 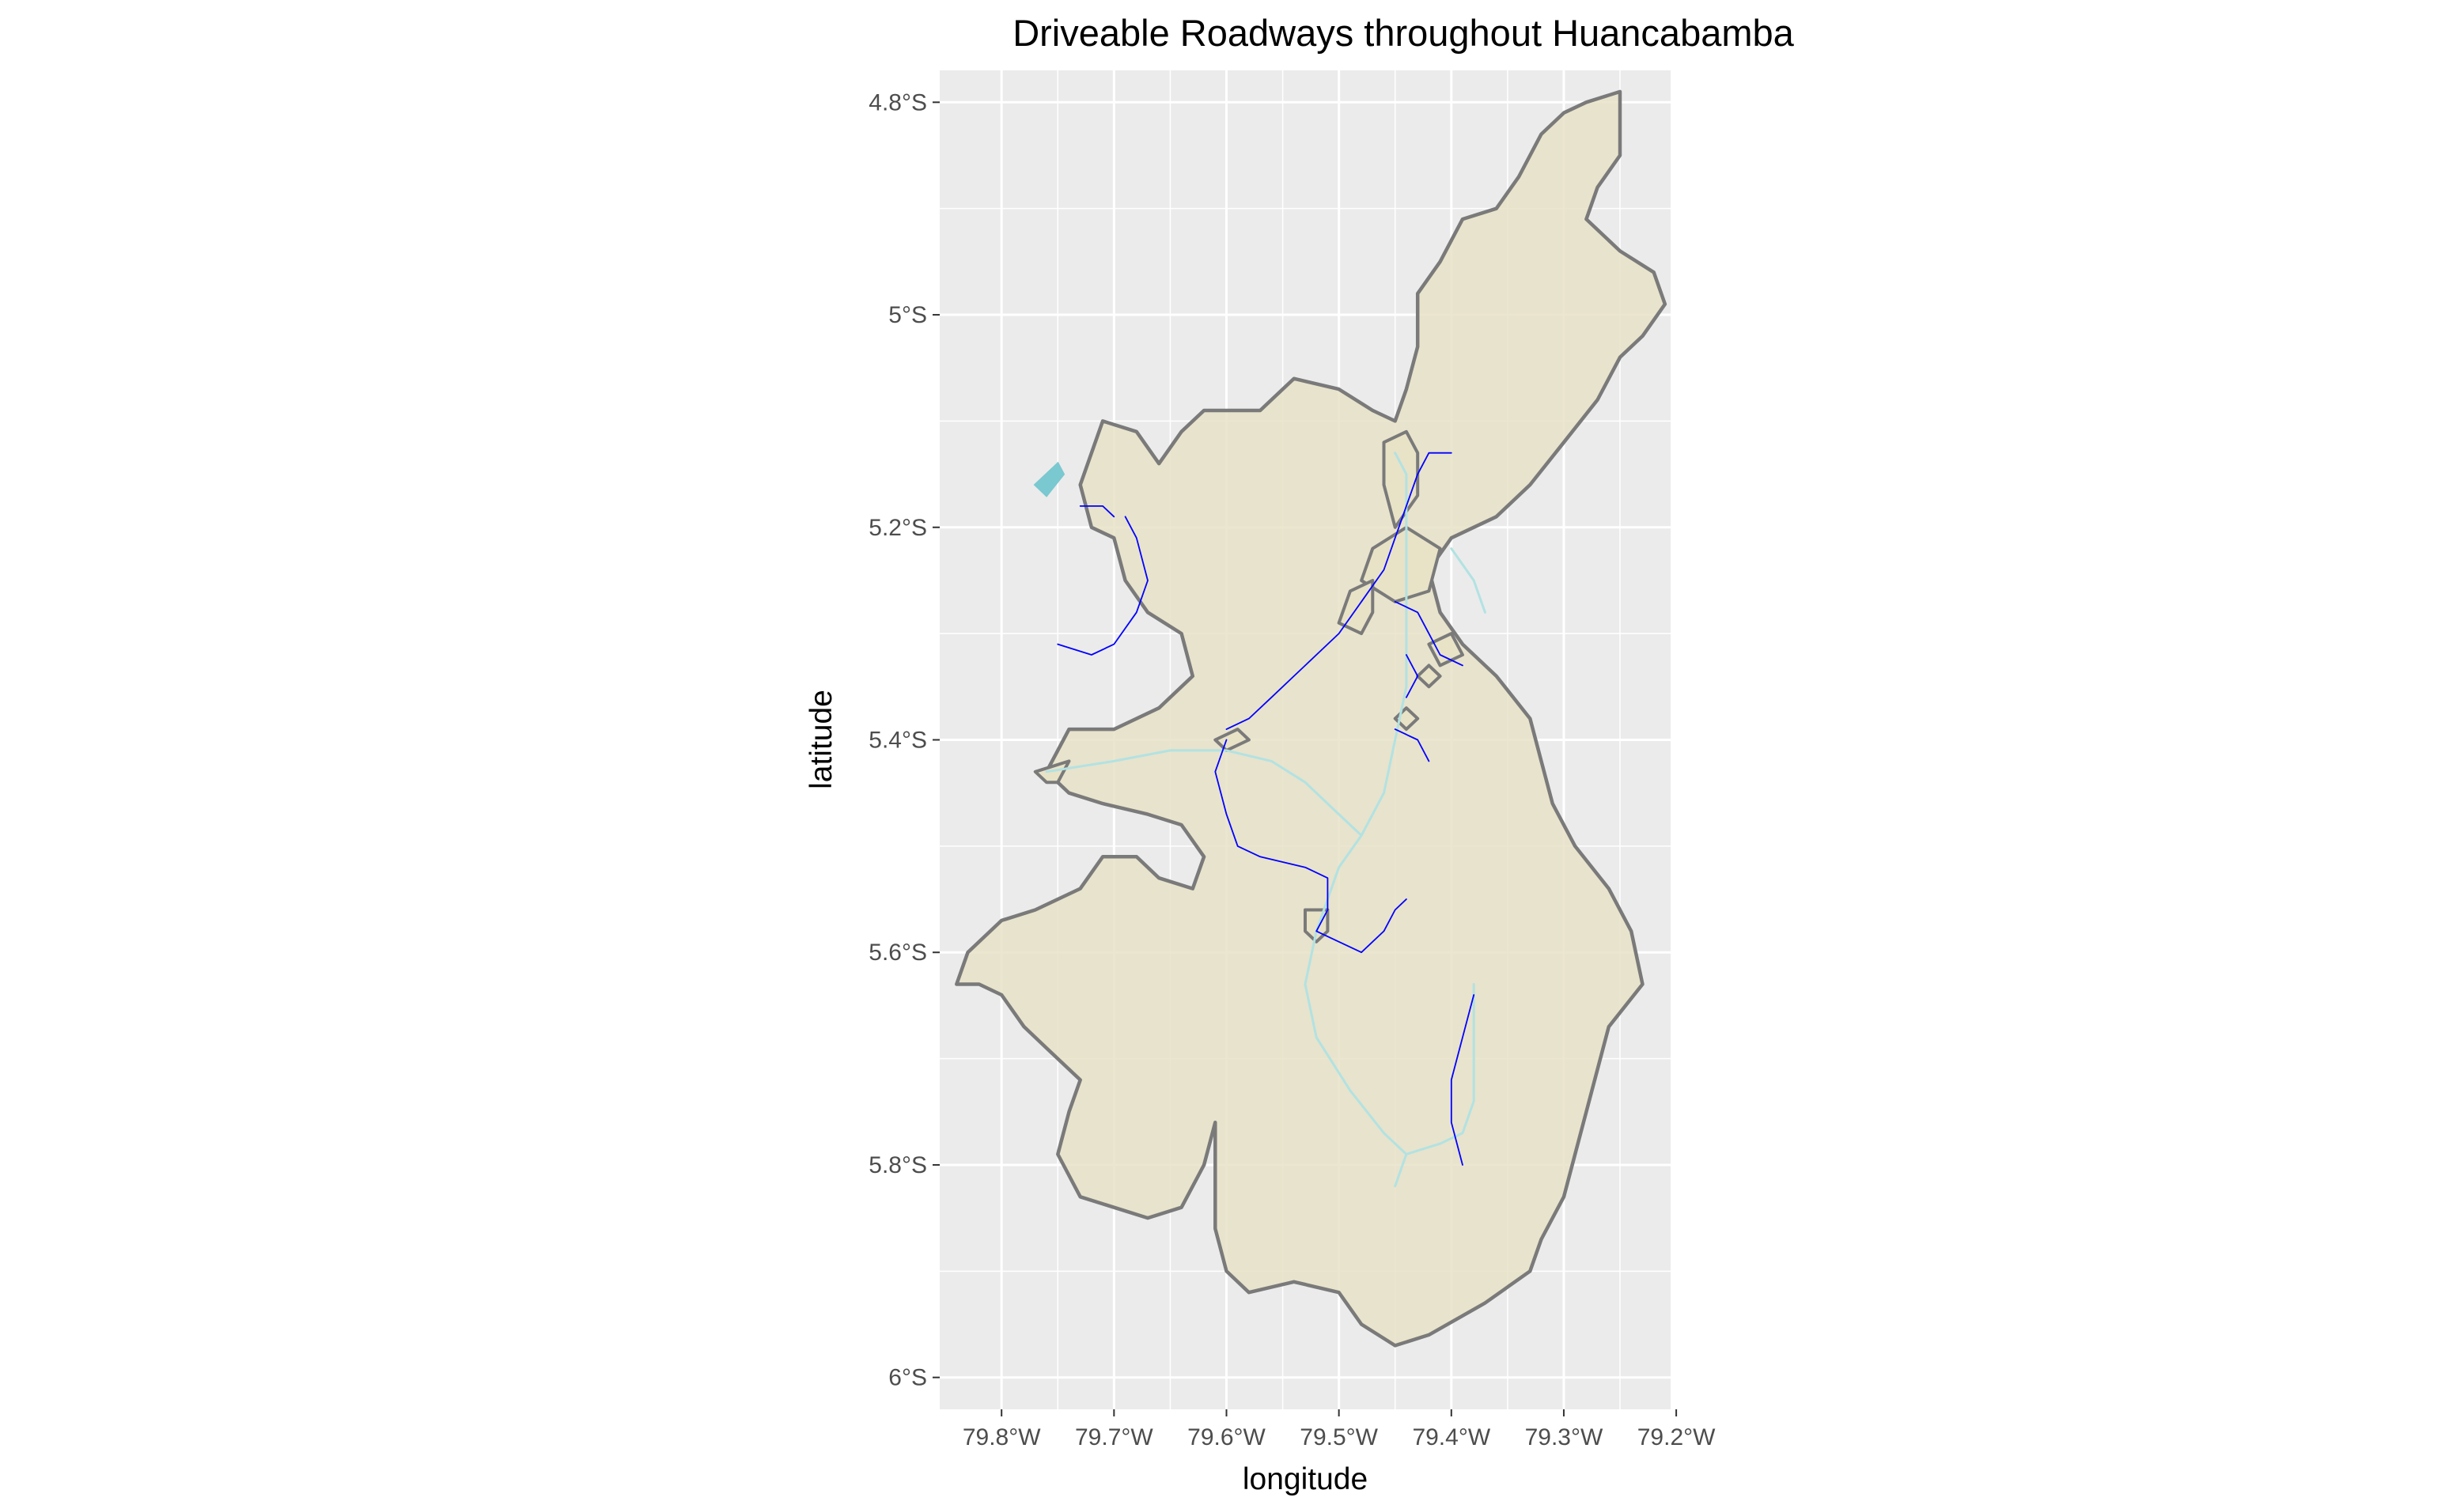 I want to click on y-tick-label: 5.2°S, so click(x=898, y=528).